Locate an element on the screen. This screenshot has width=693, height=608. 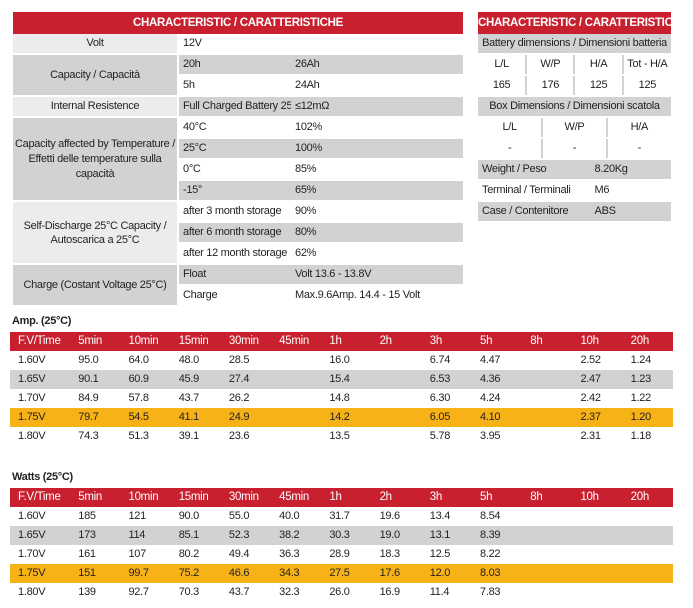
storage-capacity: 80% is located at coordinates (377, 233).